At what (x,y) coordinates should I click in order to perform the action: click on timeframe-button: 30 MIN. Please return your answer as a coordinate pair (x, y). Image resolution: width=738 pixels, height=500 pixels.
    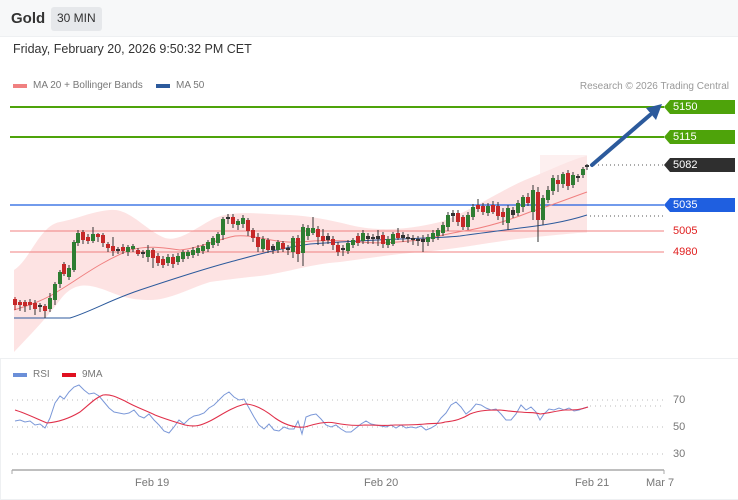
    Looking at the image, I should click on (76, 19).